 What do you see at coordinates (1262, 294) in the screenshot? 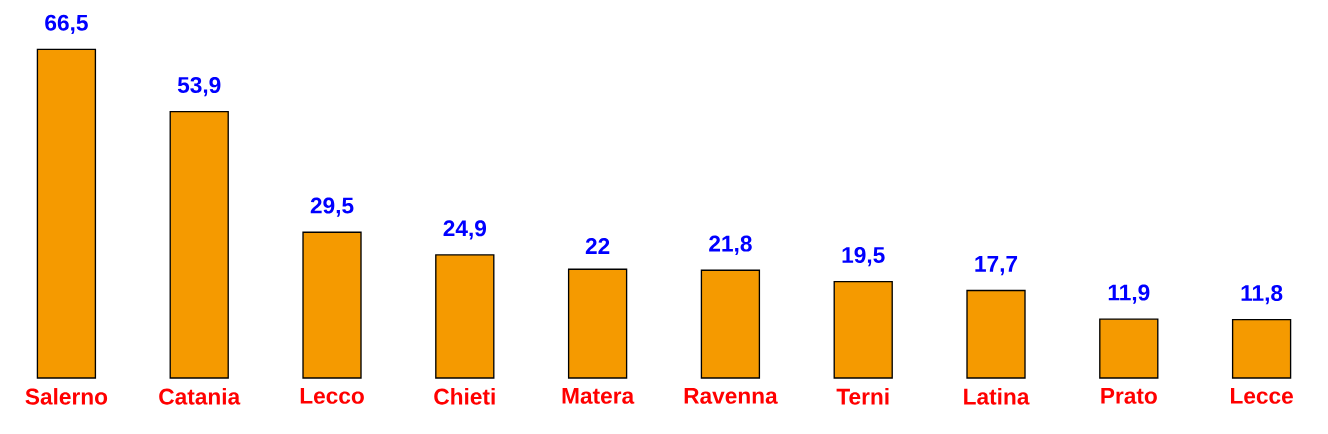
I see `data-label: 11,8` at bounding box center [1262, 294].